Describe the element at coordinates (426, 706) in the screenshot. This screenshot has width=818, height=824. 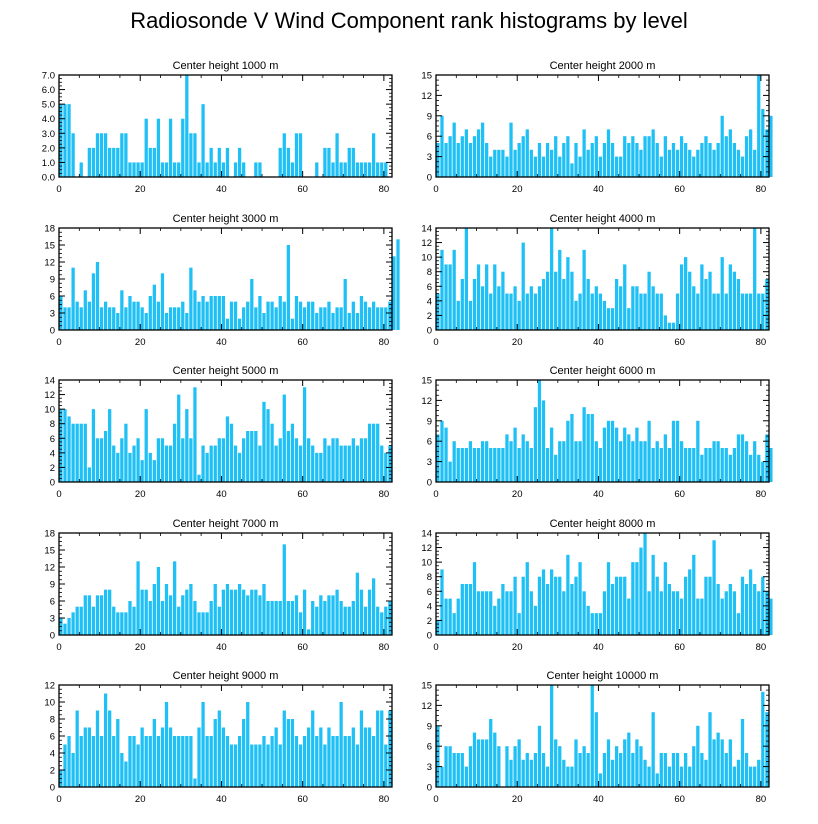
I see `y-tick-label: 12` at that location.